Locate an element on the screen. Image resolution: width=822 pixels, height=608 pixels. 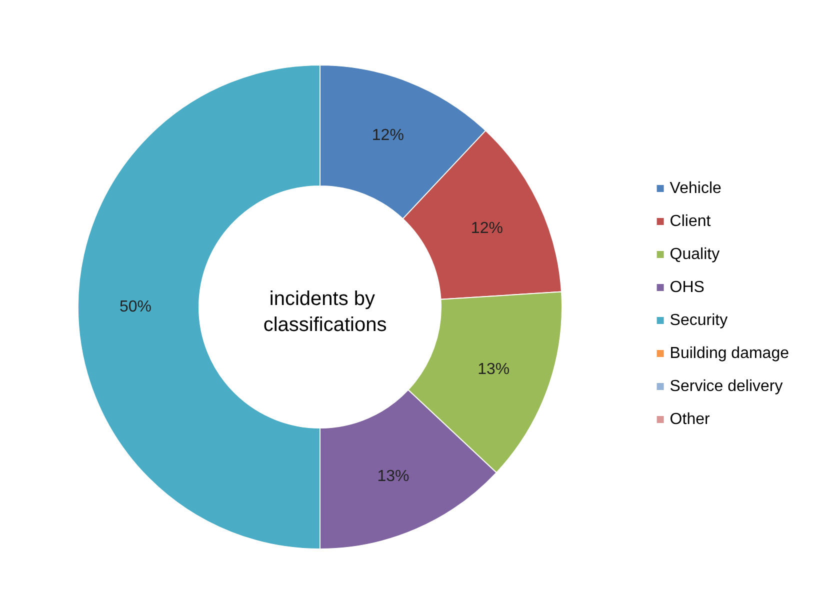
legend-label: Vehicle is located at coordinates (696, 188).